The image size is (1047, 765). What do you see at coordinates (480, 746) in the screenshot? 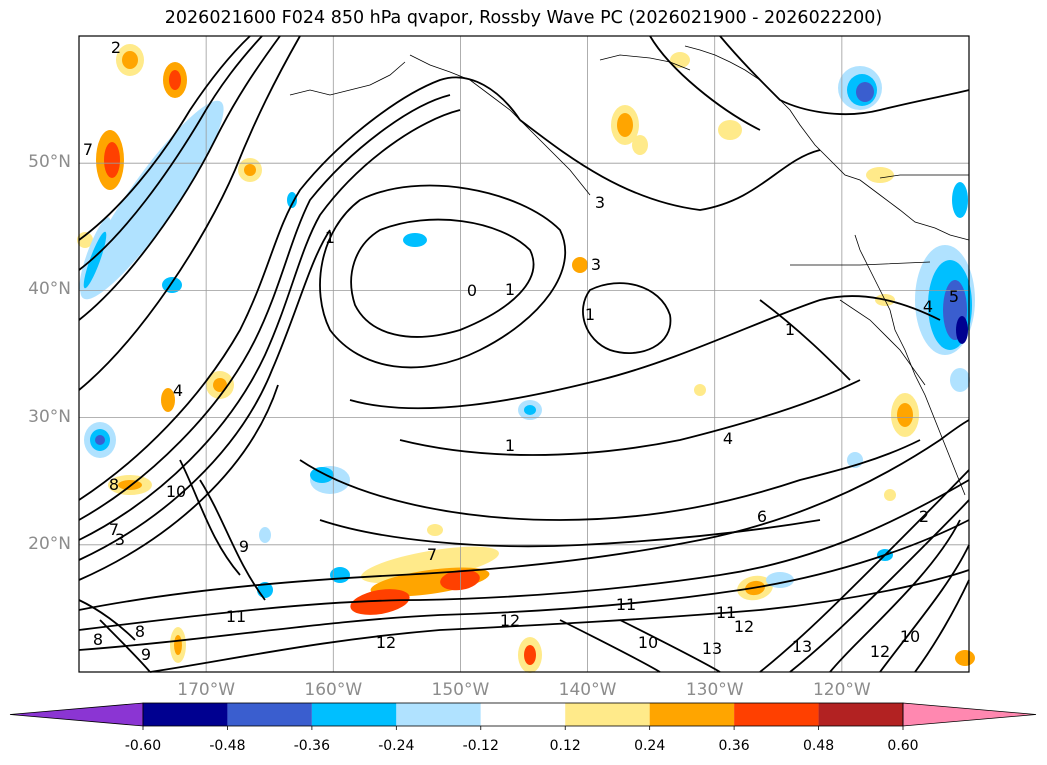
I see `colorbar-tick-label: -0.12` at bounding box center [480, 746].